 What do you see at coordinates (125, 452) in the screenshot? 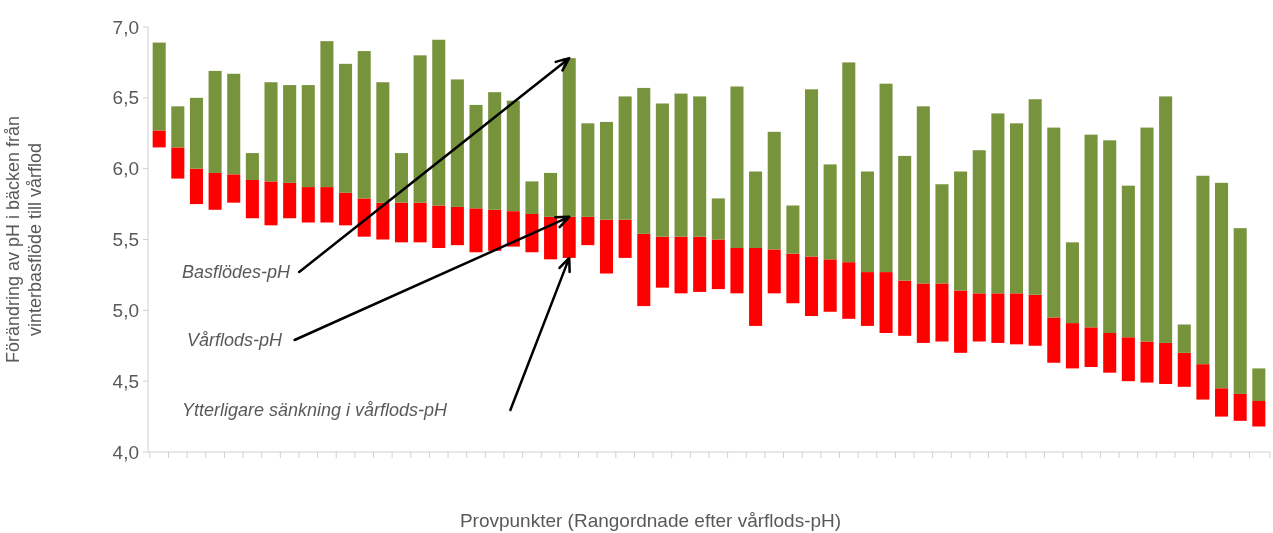
I see `y-tick-label: 4,0` at bounding box center [125, 452].